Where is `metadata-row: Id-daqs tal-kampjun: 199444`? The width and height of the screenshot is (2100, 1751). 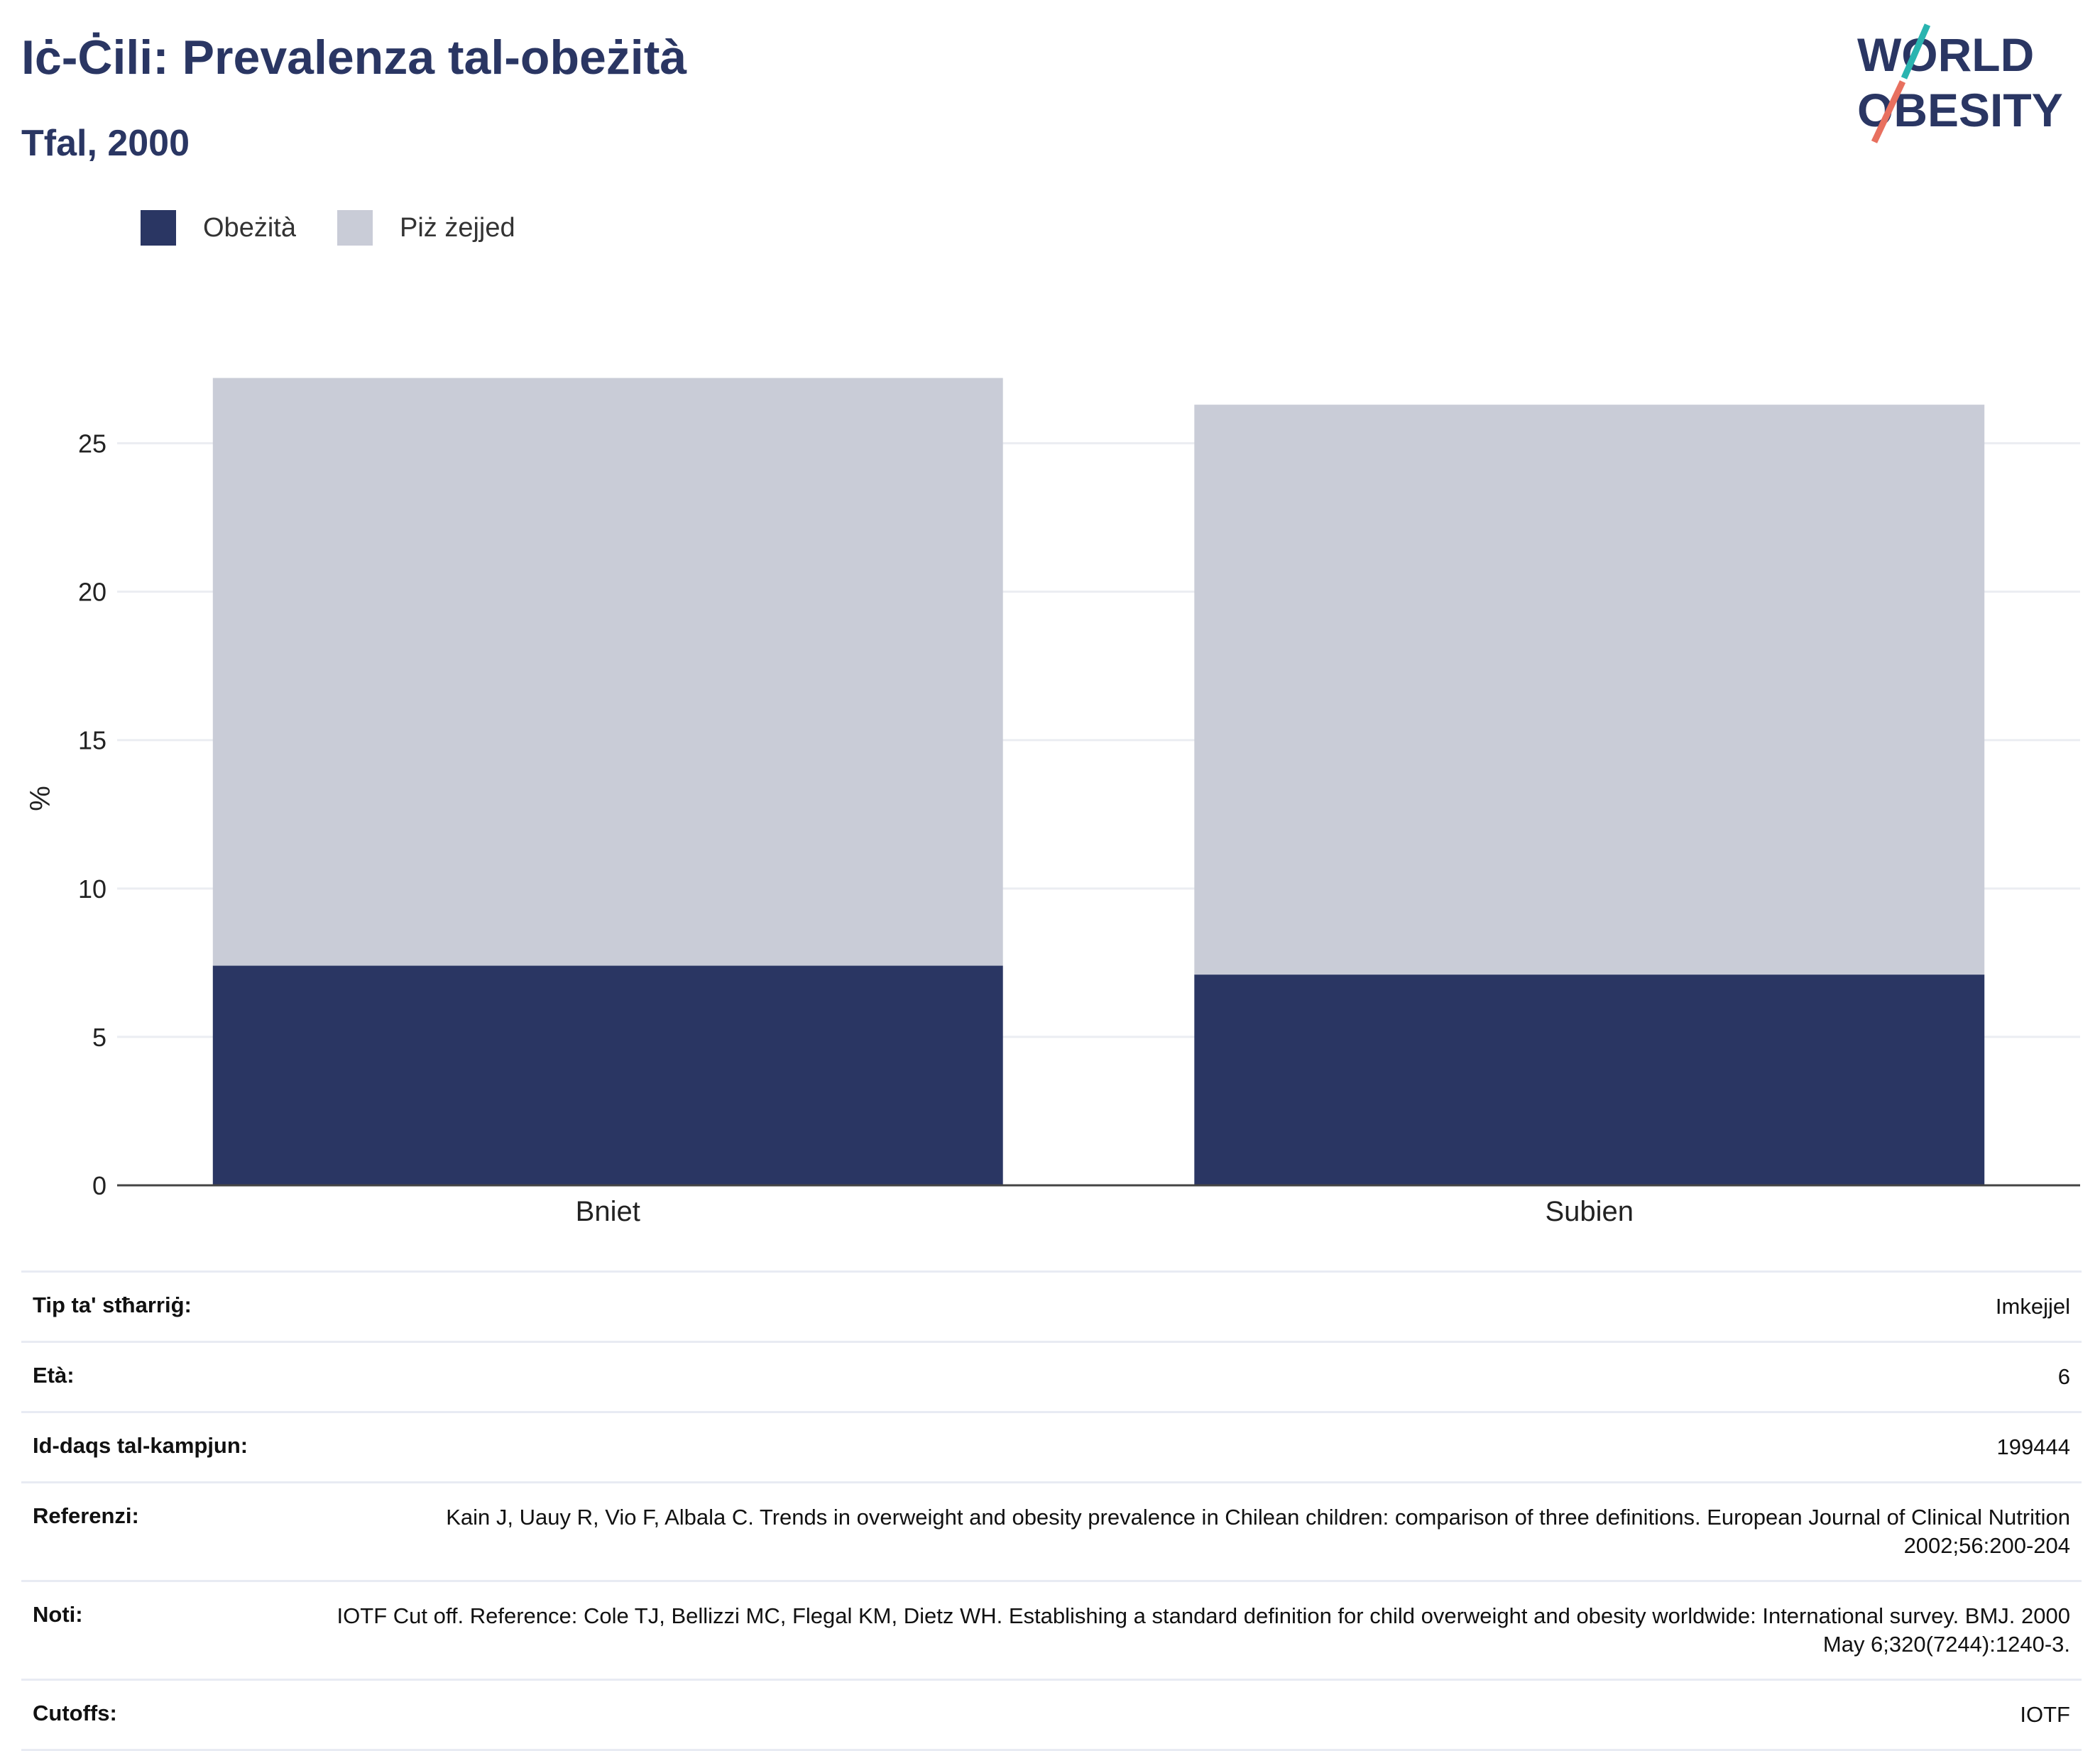
metadata-row: Id-daqs tal-kampjun: 199444 is located at coordinates (1051, 1446).